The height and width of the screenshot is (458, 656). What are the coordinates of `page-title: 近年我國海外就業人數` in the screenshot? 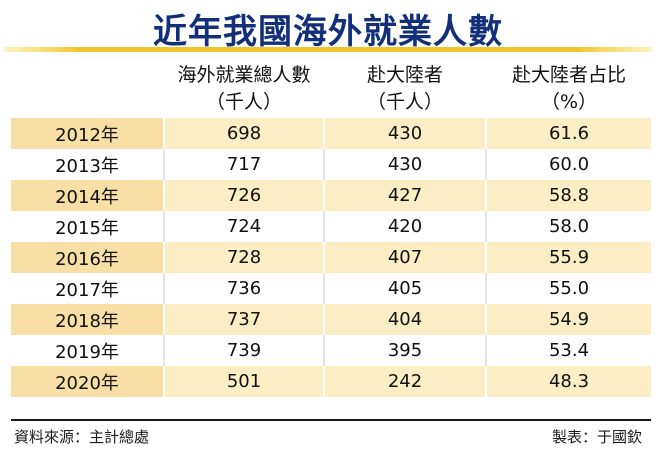 It's located at (328, 32).